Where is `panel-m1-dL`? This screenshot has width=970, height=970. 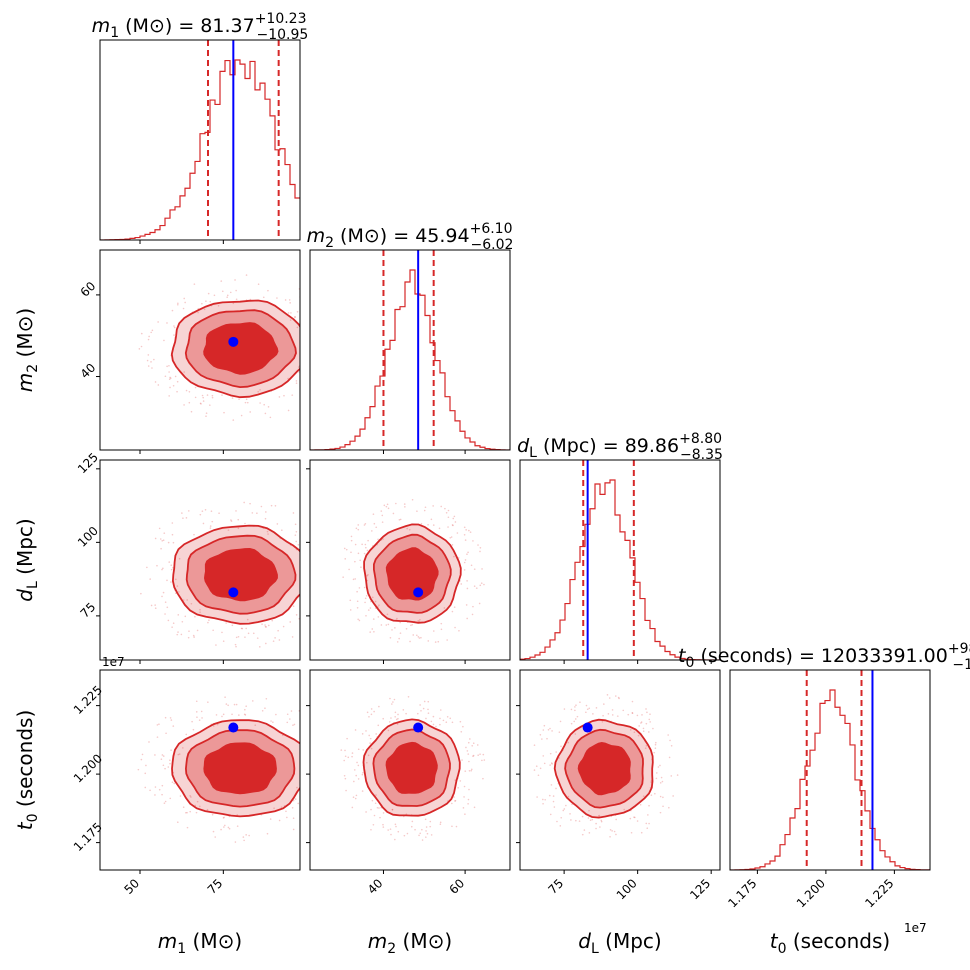
panel-m1-dL is located at coordinates (200, 560).